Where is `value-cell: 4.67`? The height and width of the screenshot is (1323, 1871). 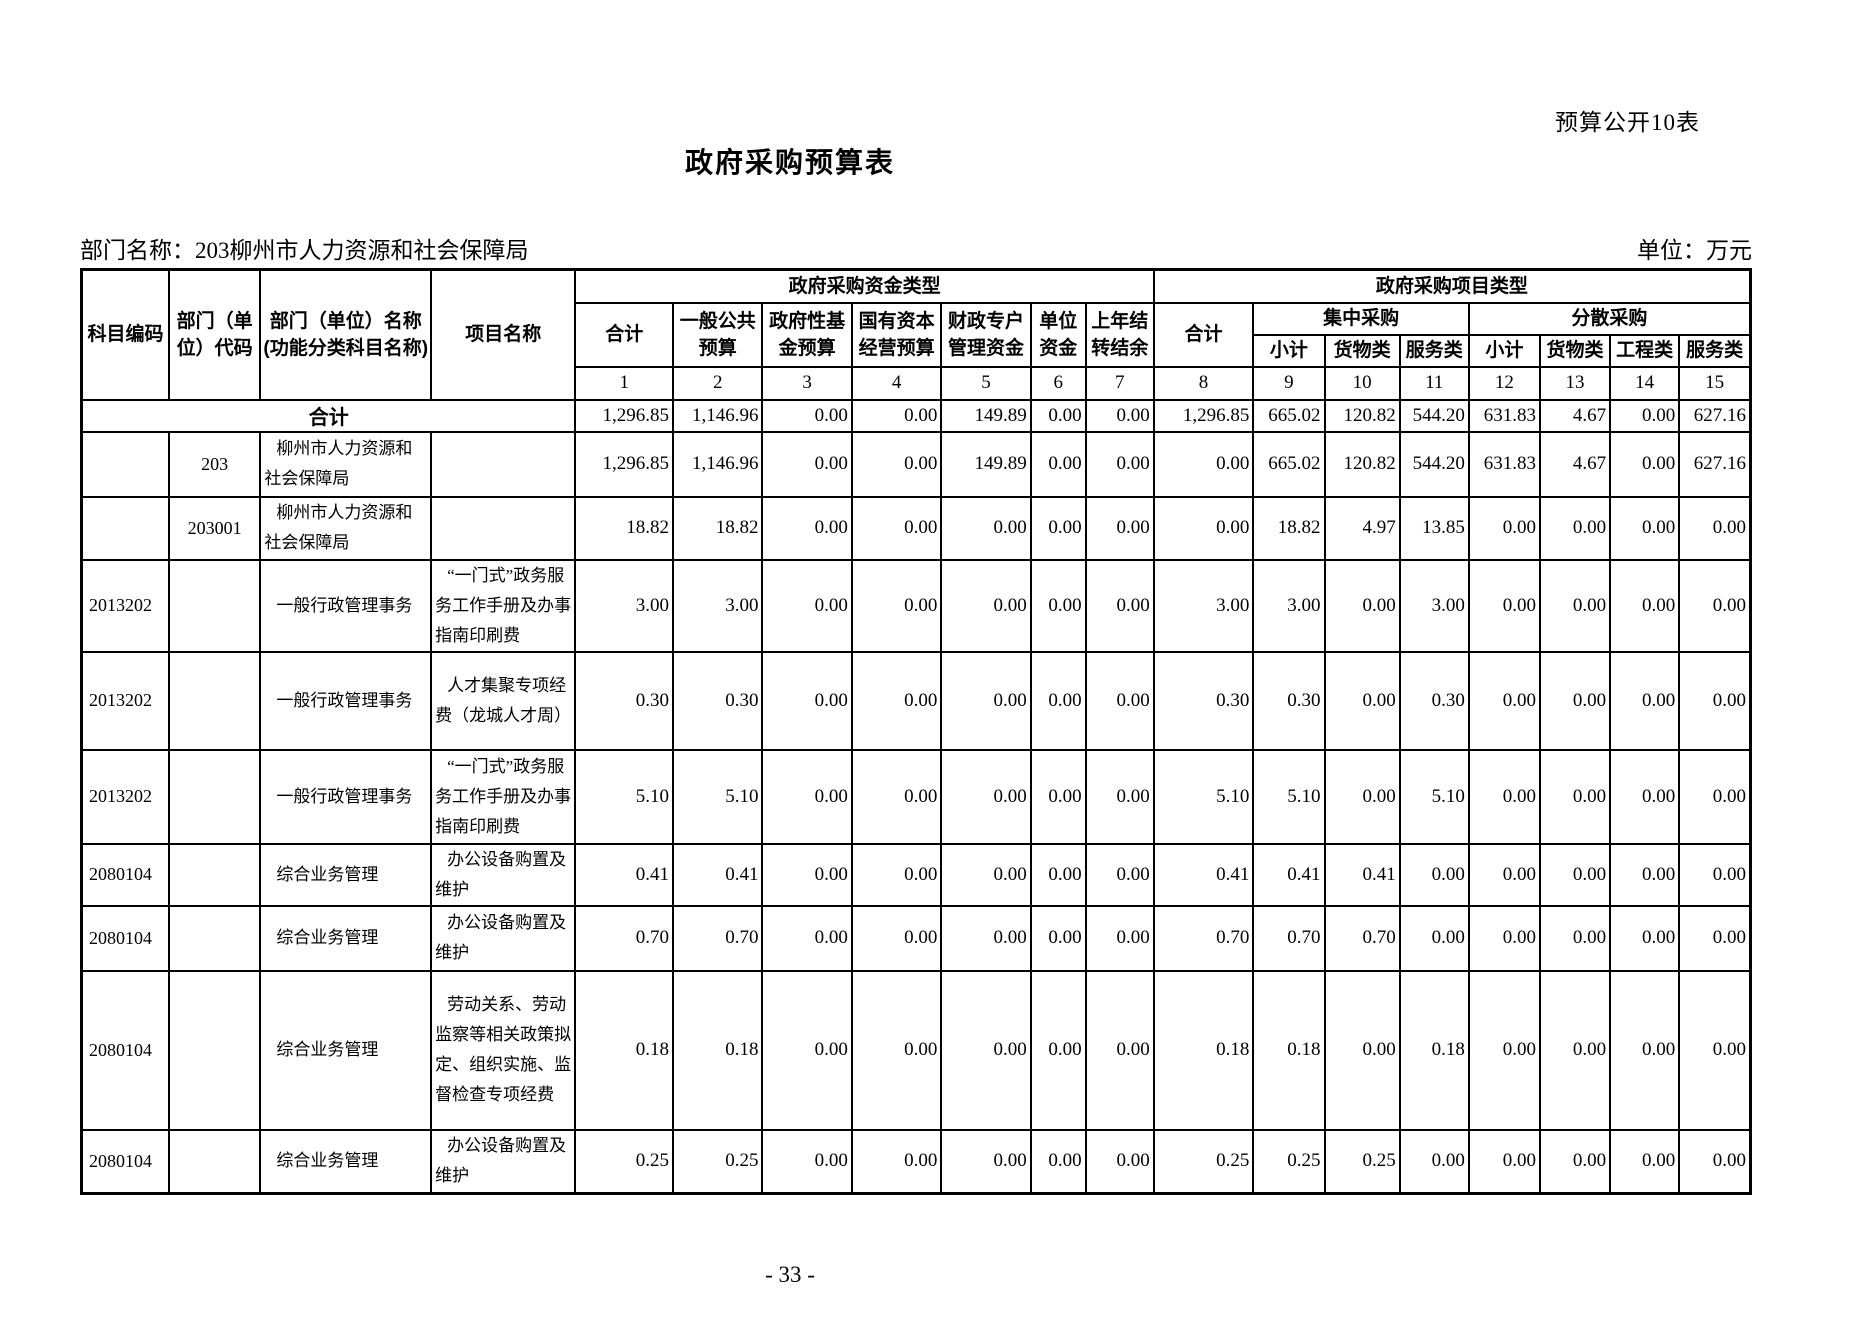
value-cell: 4.67 is located at coordinates (1575, 464).